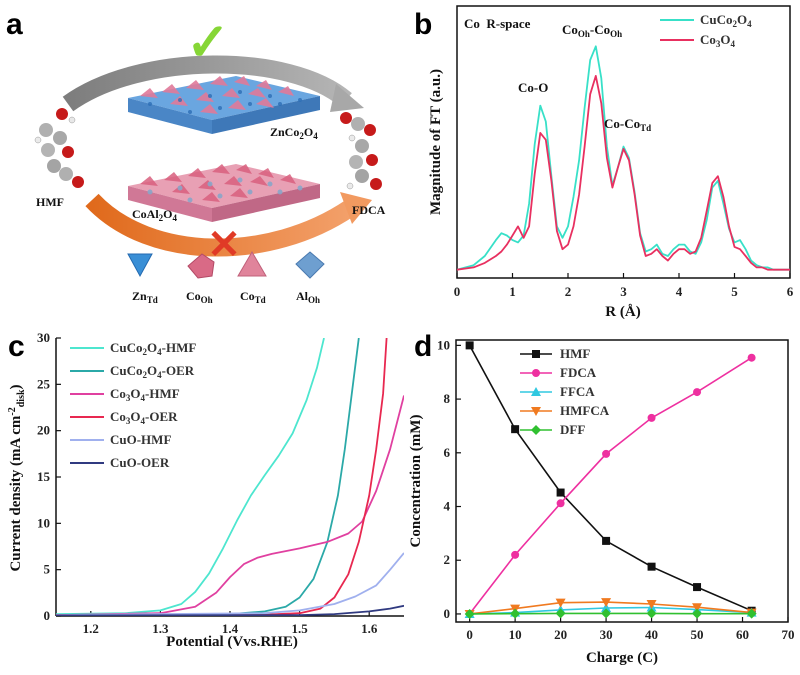 This screenshot has height=675, width=800. I want to click on x-tick-label-d: 60, so click(742, 634).